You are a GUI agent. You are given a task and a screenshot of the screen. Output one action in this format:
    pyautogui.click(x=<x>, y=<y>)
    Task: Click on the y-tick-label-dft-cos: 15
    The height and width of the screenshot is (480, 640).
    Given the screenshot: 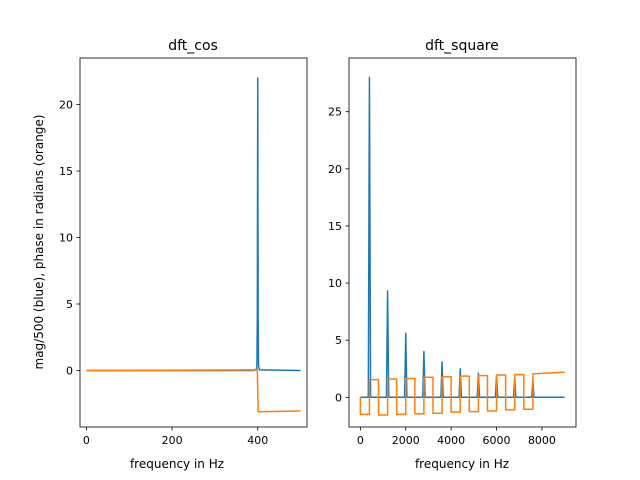 What is the action you would take?
    pyautogui.click(x=66, y=171)
    